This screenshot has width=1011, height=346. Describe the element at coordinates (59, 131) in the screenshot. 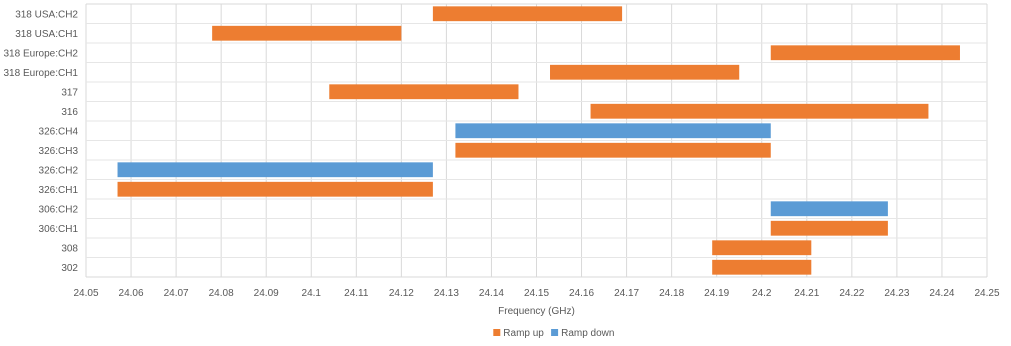

I see `y-category-label: 326:CH4` at that location.